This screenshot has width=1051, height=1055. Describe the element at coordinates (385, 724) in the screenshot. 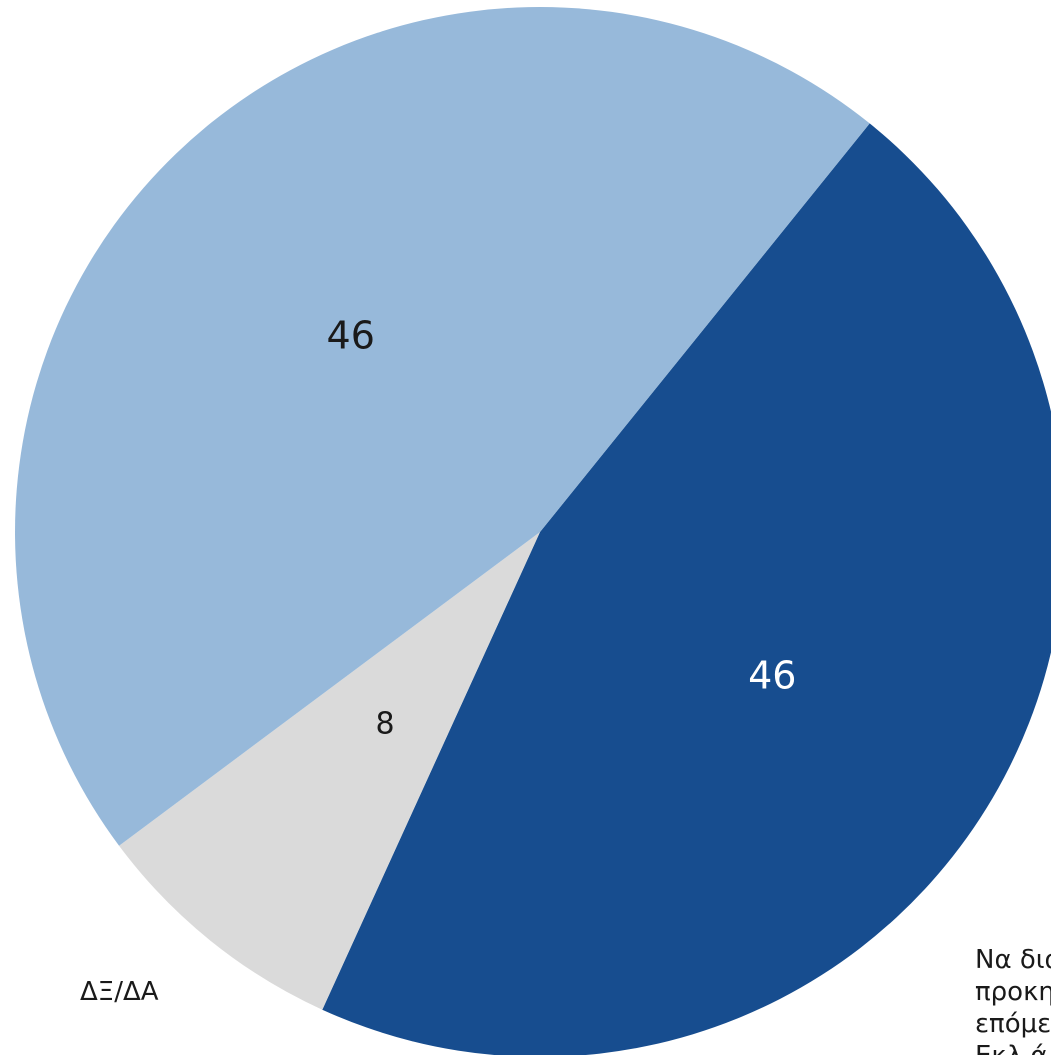

I see `slice-value-label-2: 8` at that location.